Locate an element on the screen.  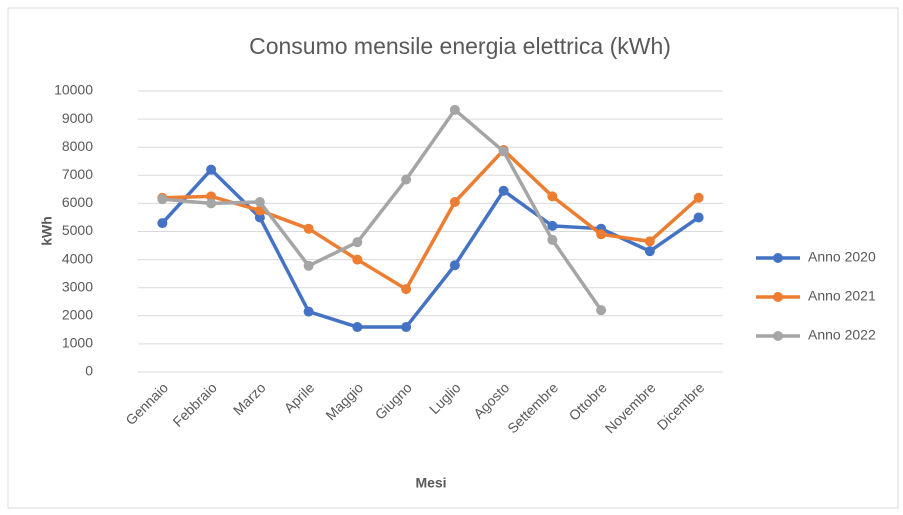
legend-label: Anno 2022 is located at coordinates (842, 335).